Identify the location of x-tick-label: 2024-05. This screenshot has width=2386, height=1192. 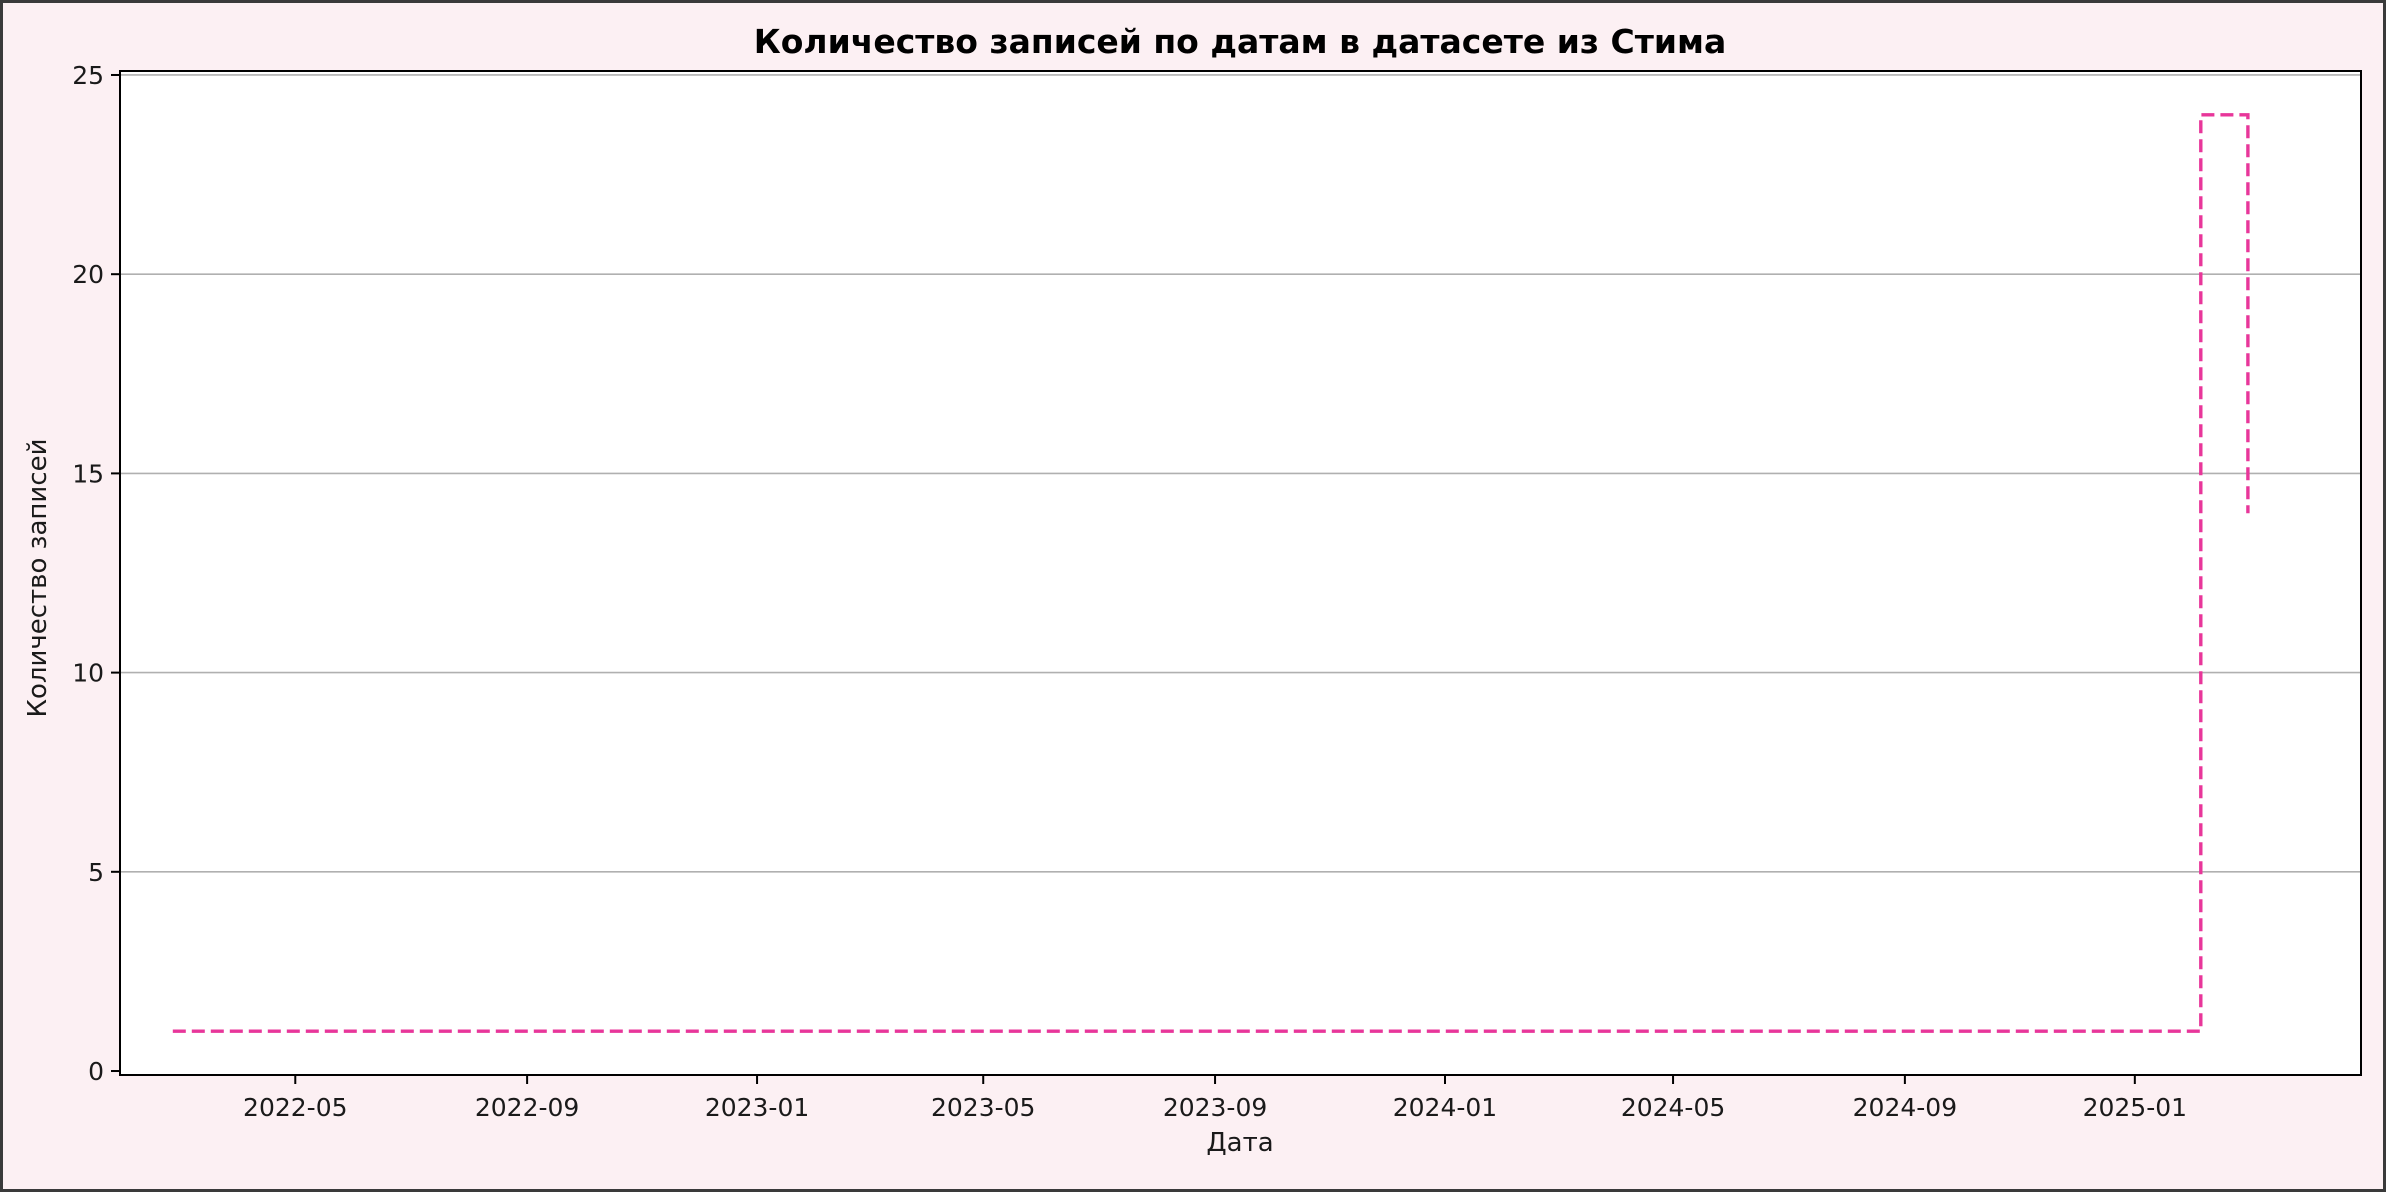
(1673, 1107).